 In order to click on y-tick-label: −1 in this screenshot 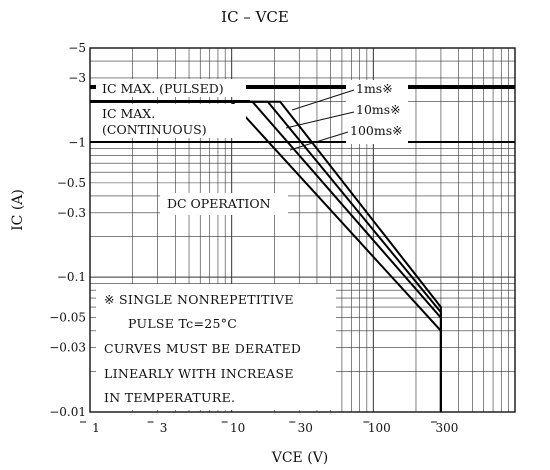, I will do `click(77, 142)`.